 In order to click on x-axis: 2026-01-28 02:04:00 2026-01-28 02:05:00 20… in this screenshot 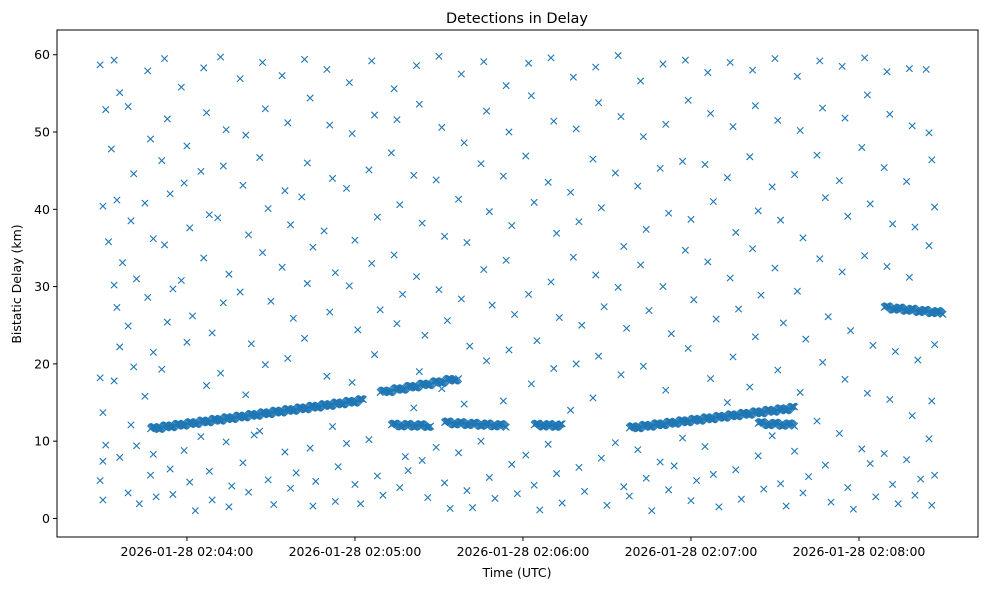, I will do `click(523, 548)`.